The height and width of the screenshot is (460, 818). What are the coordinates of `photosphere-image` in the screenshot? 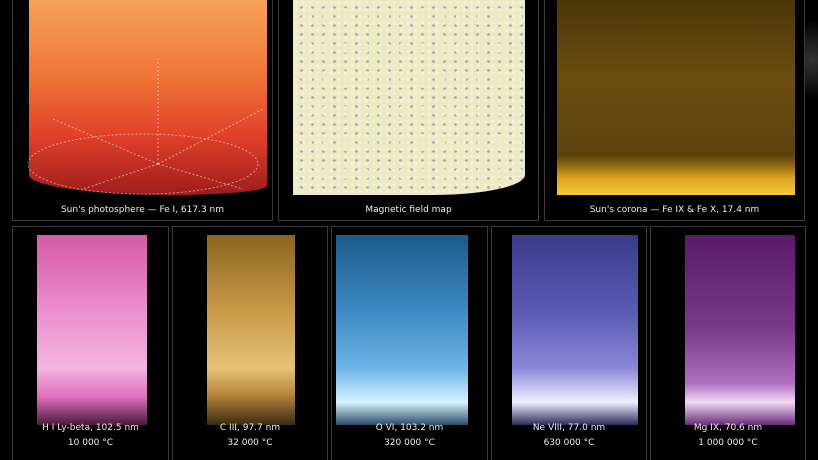 It's located at (148, 97).